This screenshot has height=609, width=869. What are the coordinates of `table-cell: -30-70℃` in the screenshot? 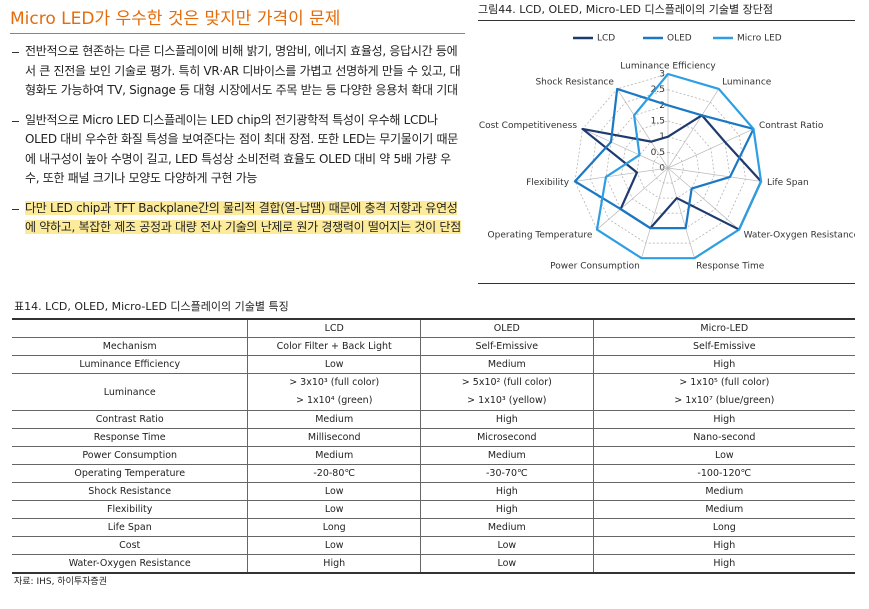 It's located at (507, 473).